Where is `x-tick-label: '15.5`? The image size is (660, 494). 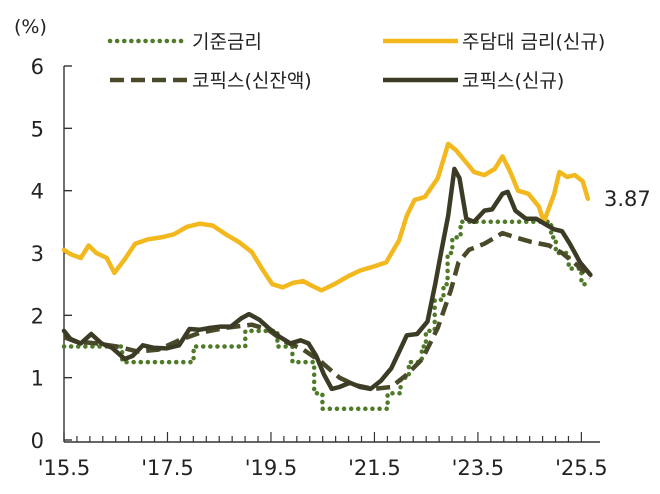 x-tick-label: '15.5 is located at coordinates (64, 468).